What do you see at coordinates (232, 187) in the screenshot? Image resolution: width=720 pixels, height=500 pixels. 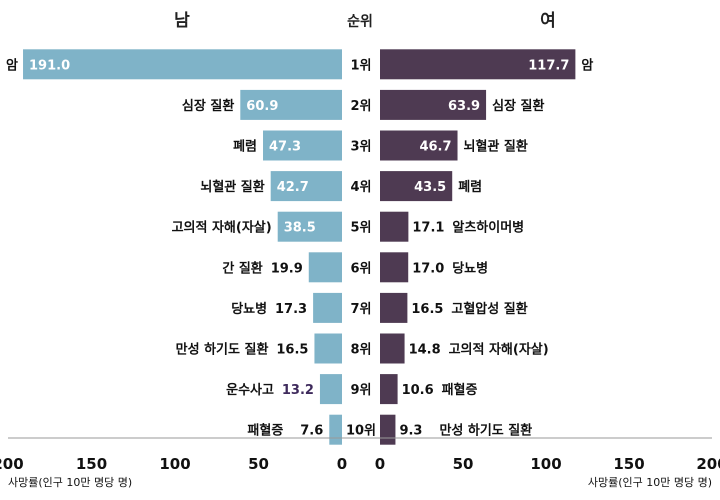 I see `male-category-label: 뇌혈관 질환` at bounding box center [232, 187].